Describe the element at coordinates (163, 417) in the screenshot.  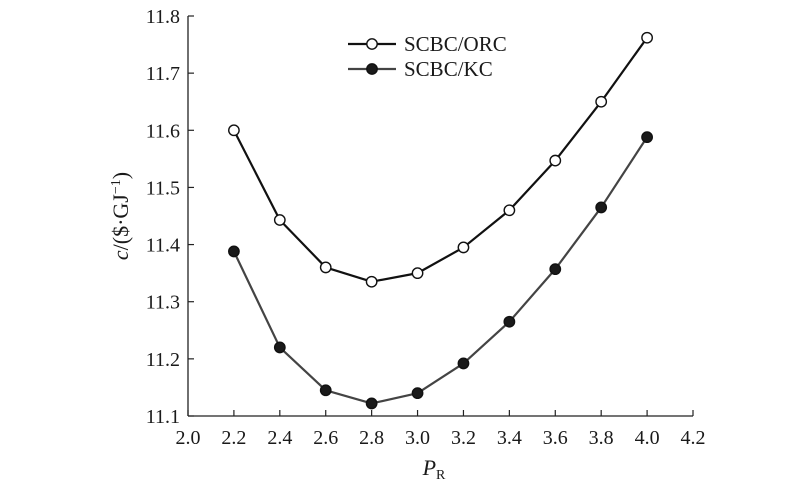
I see `y-tick-label: 11.1` at that location.